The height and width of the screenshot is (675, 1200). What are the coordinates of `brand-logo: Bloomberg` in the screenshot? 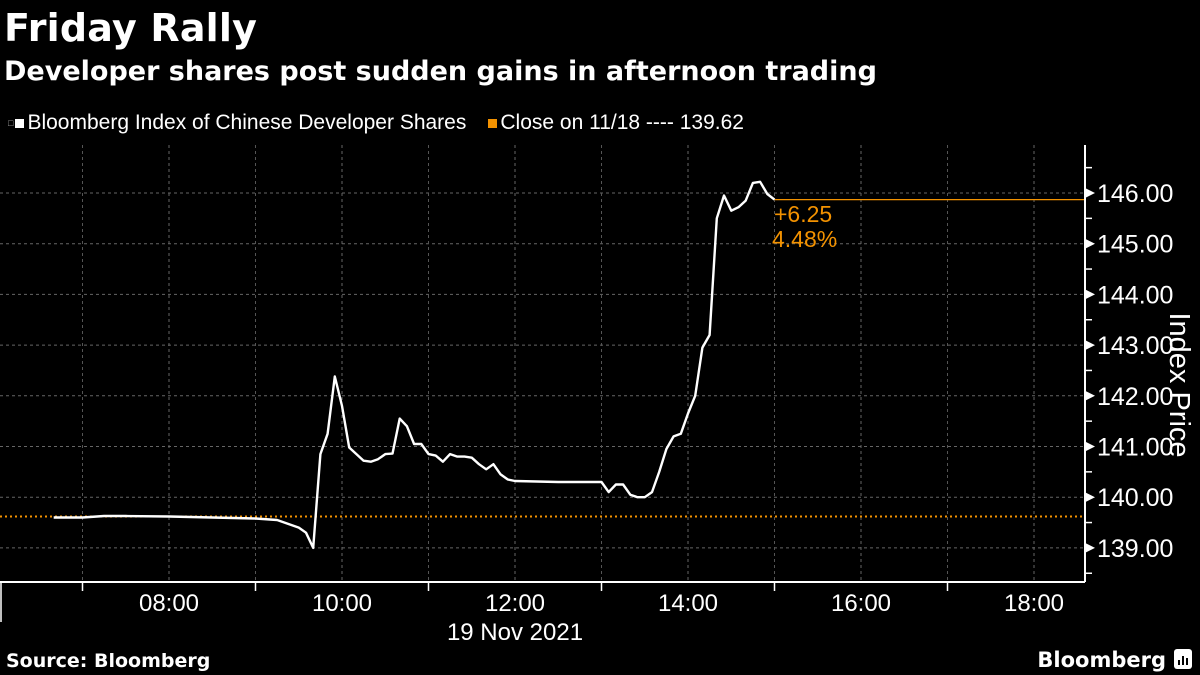 It's located at (1101, 660).